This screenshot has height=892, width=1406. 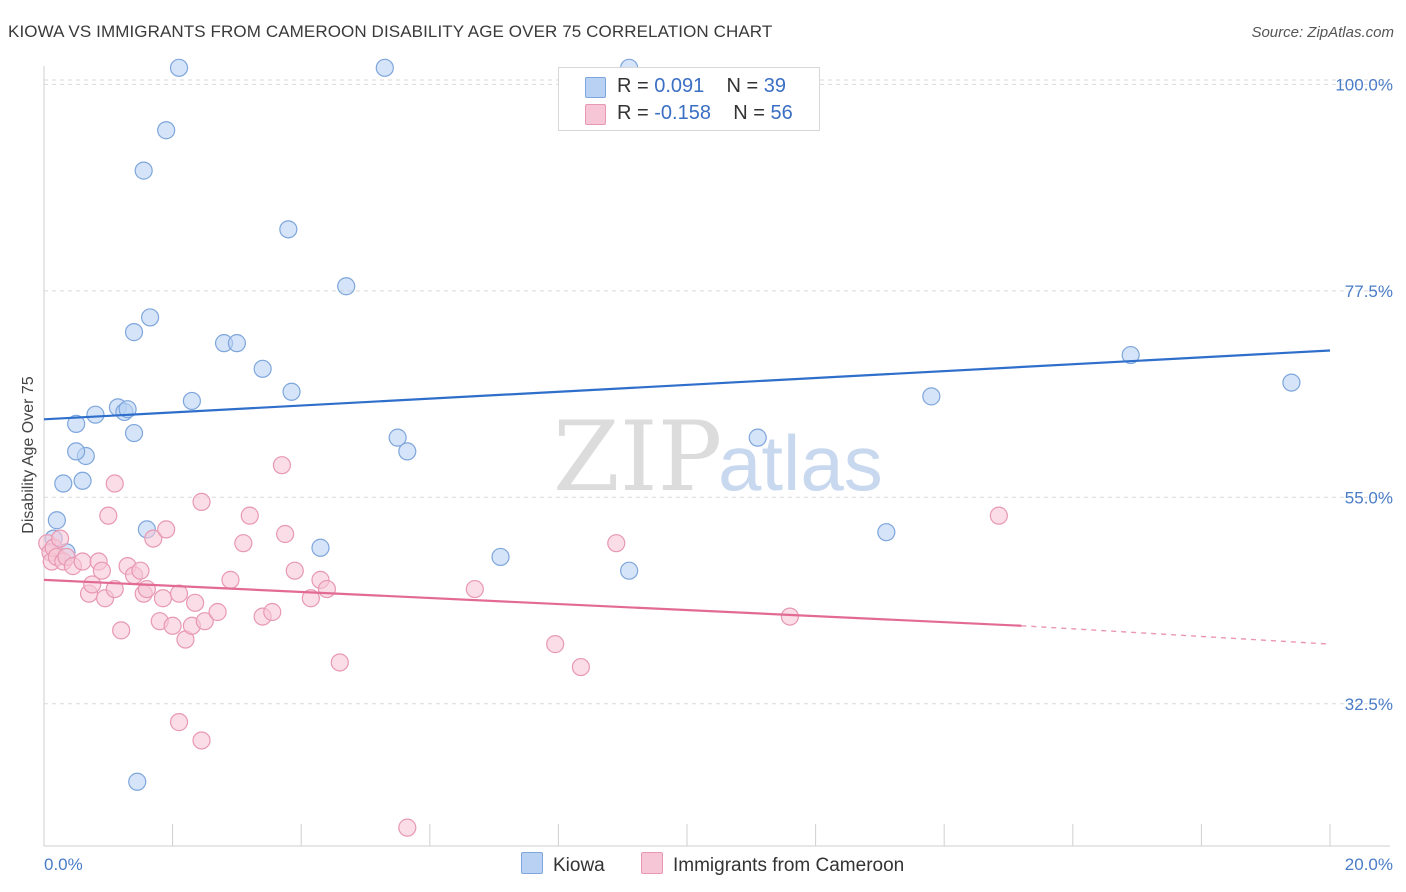 I want to click on y-tick-label: 32.5%, so click(x=1369, y=704).